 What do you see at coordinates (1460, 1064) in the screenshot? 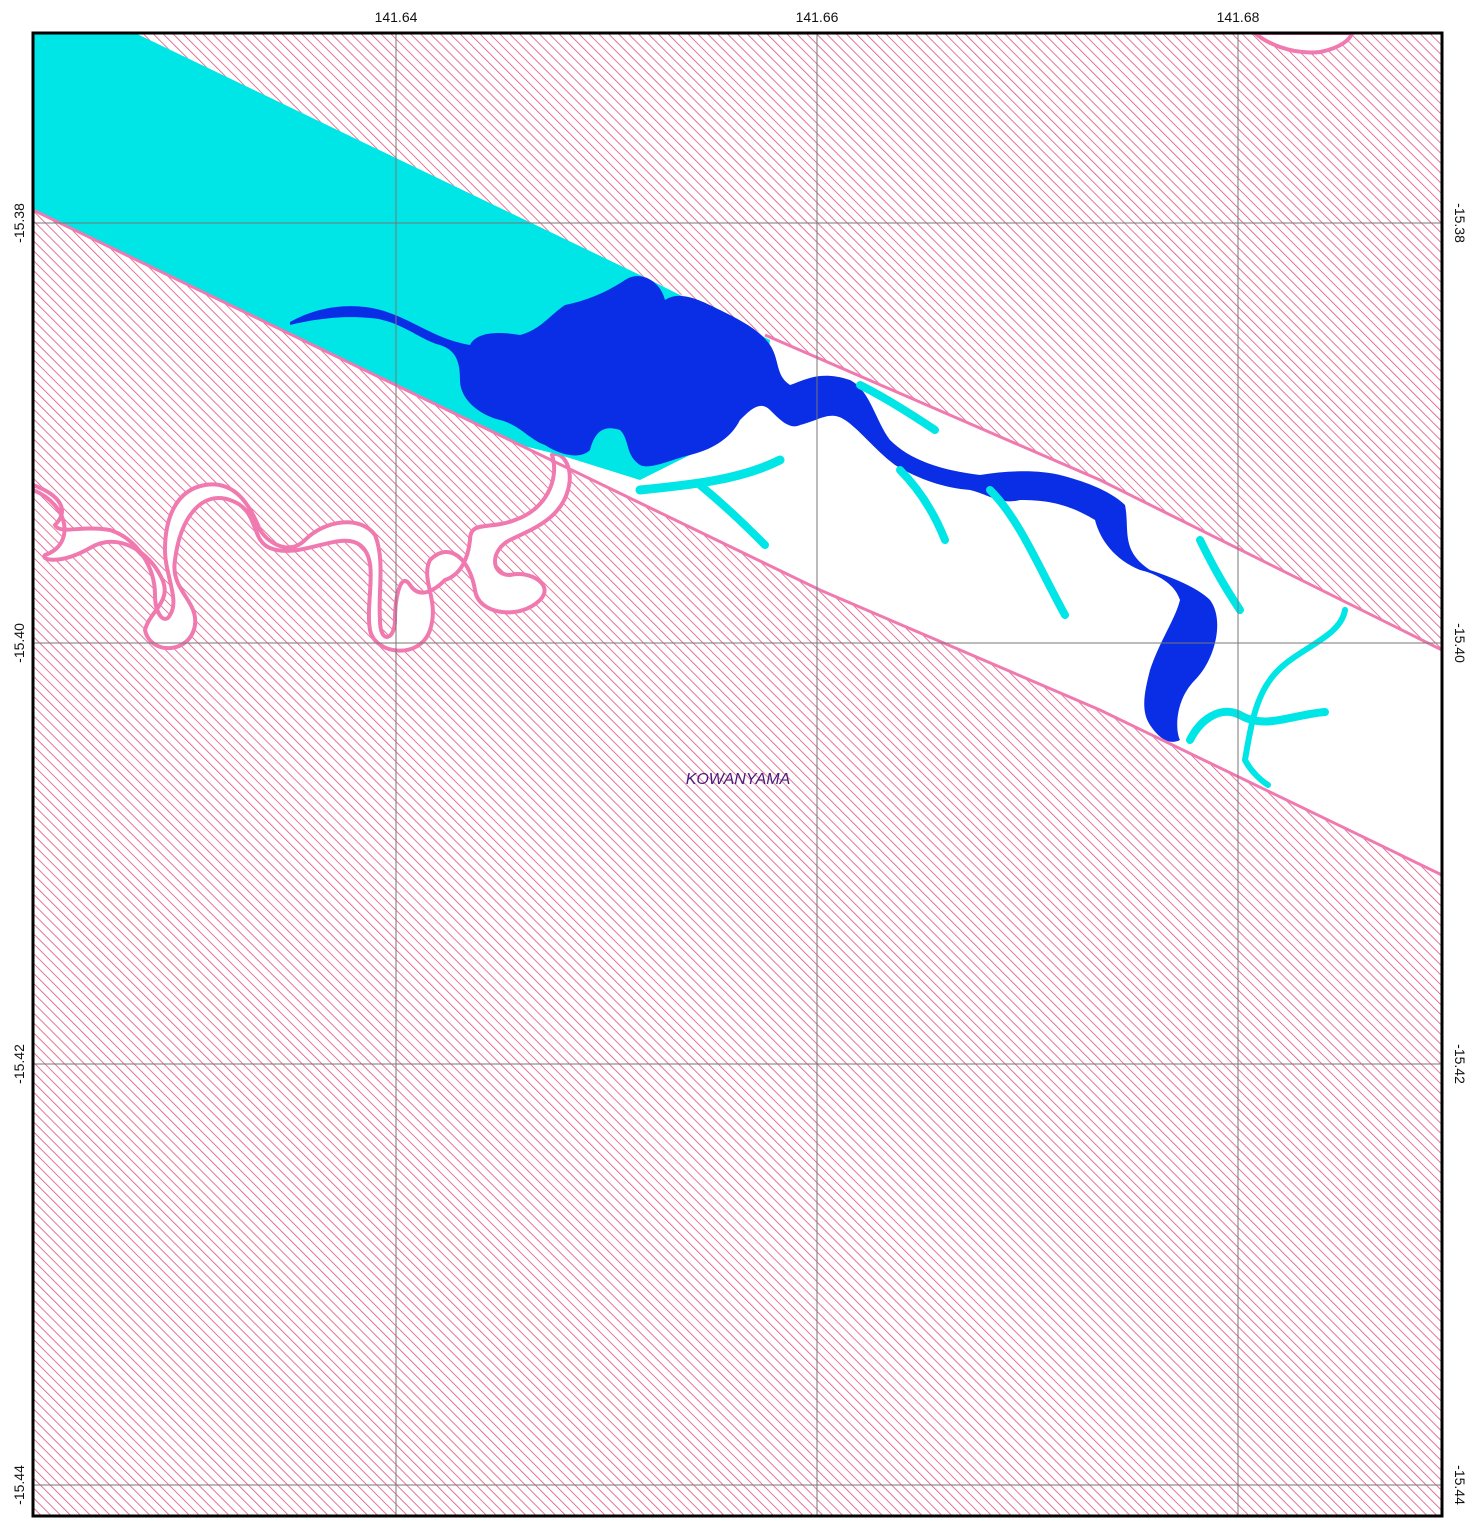
I see `lat-label-right-3: -15.42` at bounding box center [1460, 1064].